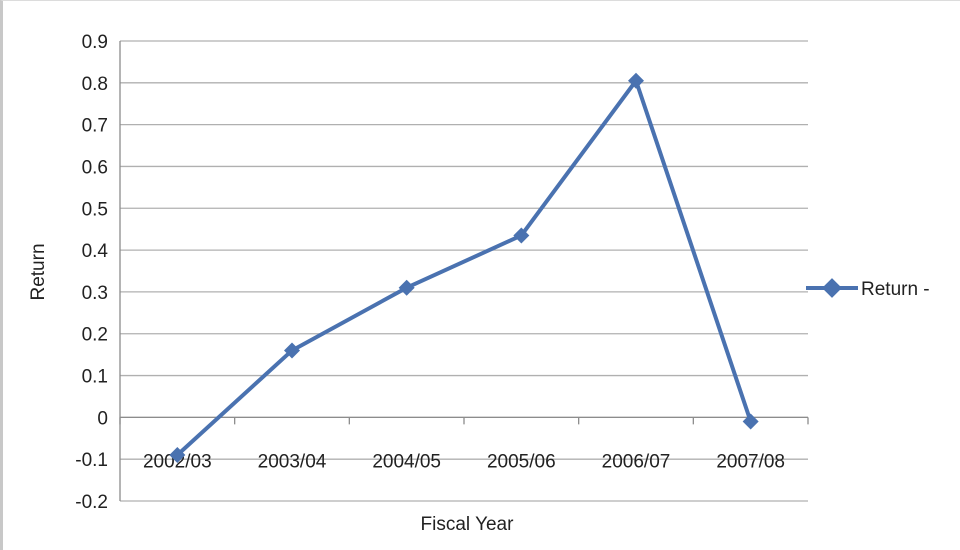  What do you see at coordinates (521, 461) in the screenshot?
I see `x-tick-label: 2005/06` at bounding box center [521, 461].